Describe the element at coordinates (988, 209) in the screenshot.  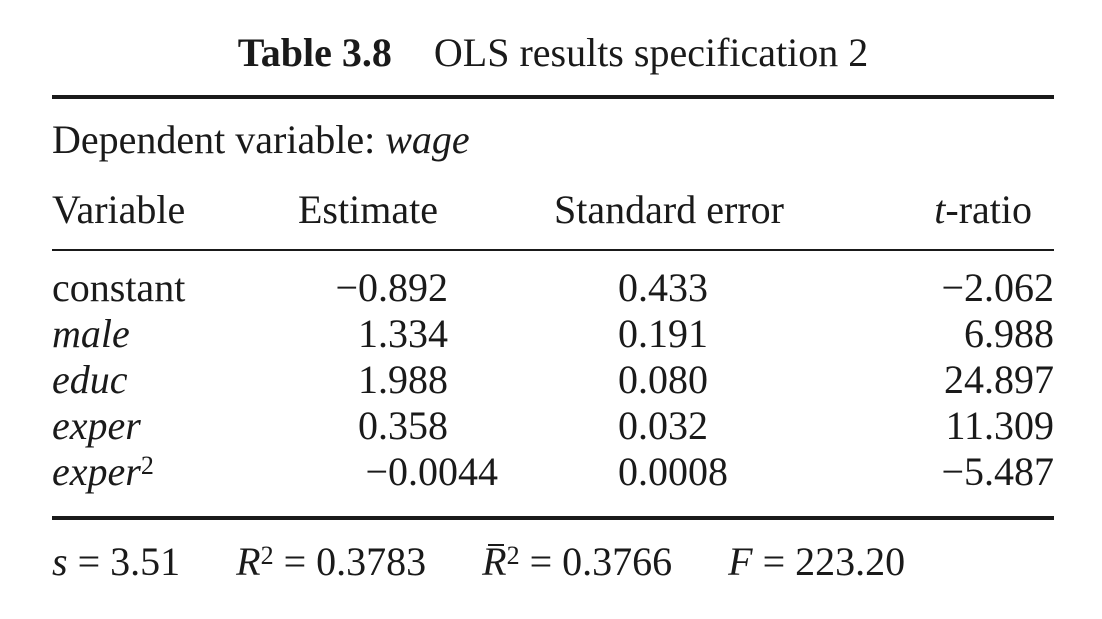
I see `header-t-ratio-text: -ratio` at that location.